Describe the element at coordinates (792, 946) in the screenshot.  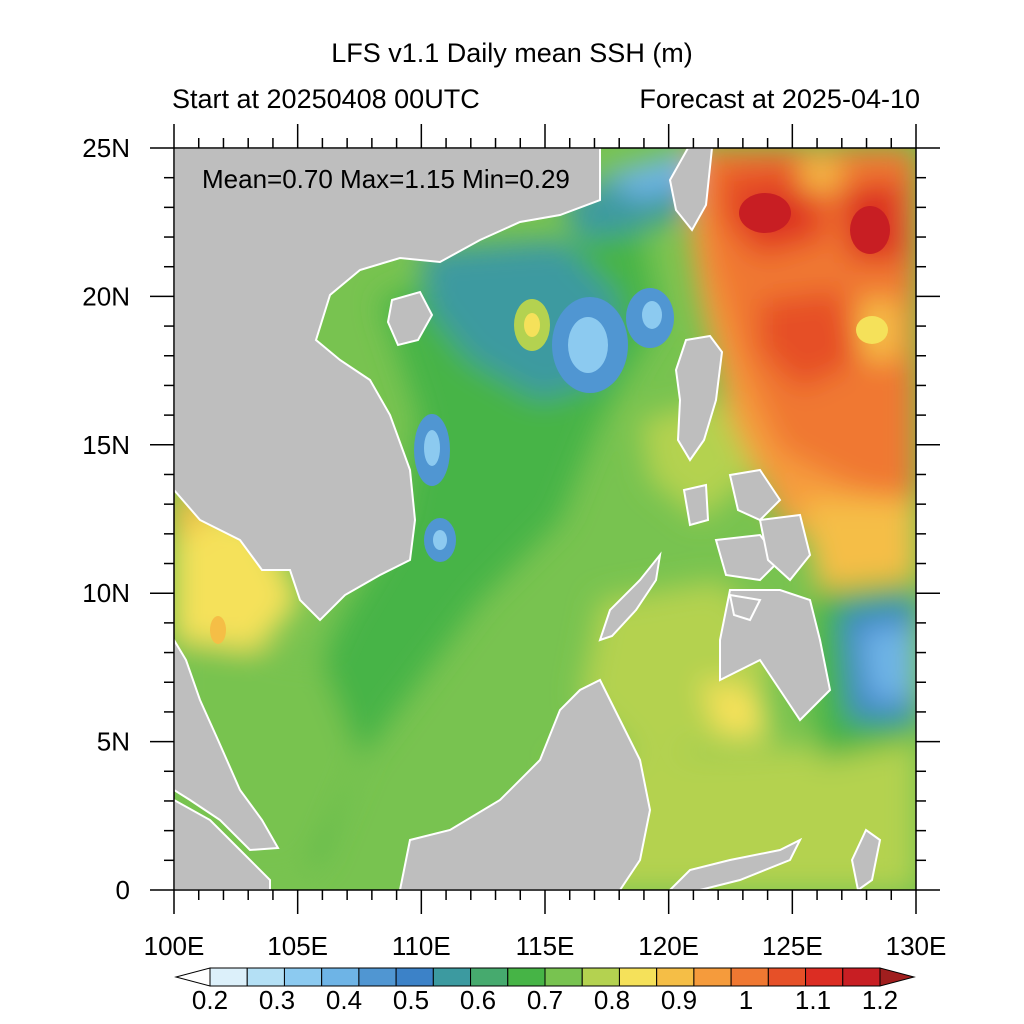
I see `x-tick-label: 125E` at that location.